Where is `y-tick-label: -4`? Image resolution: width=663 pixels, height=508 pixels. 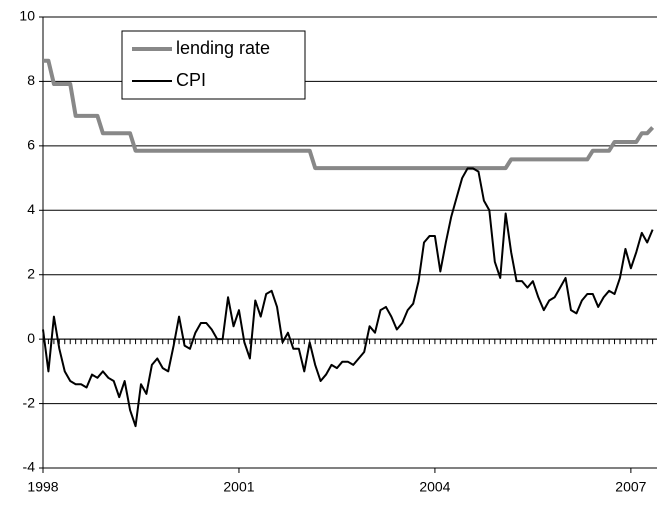 y-tick-label: -4 is located at coordinates (29, 467).